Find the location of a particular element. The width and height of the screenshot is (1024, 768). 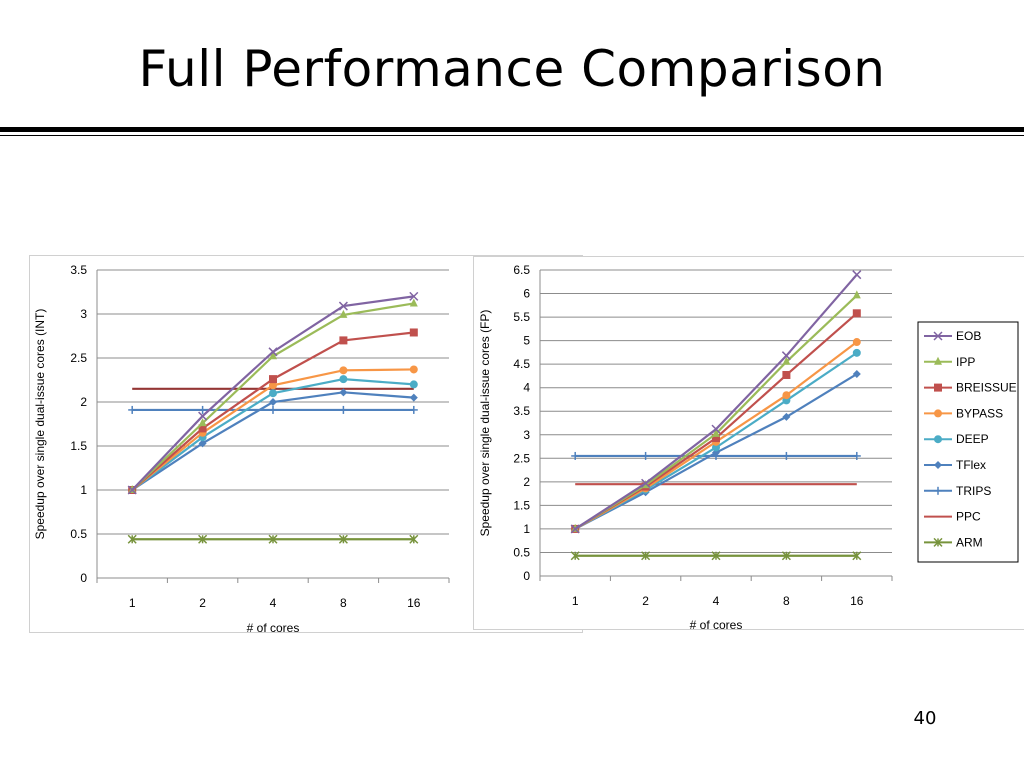

chart0-y-tick-label: 3 is located at coordinates (83, 314).